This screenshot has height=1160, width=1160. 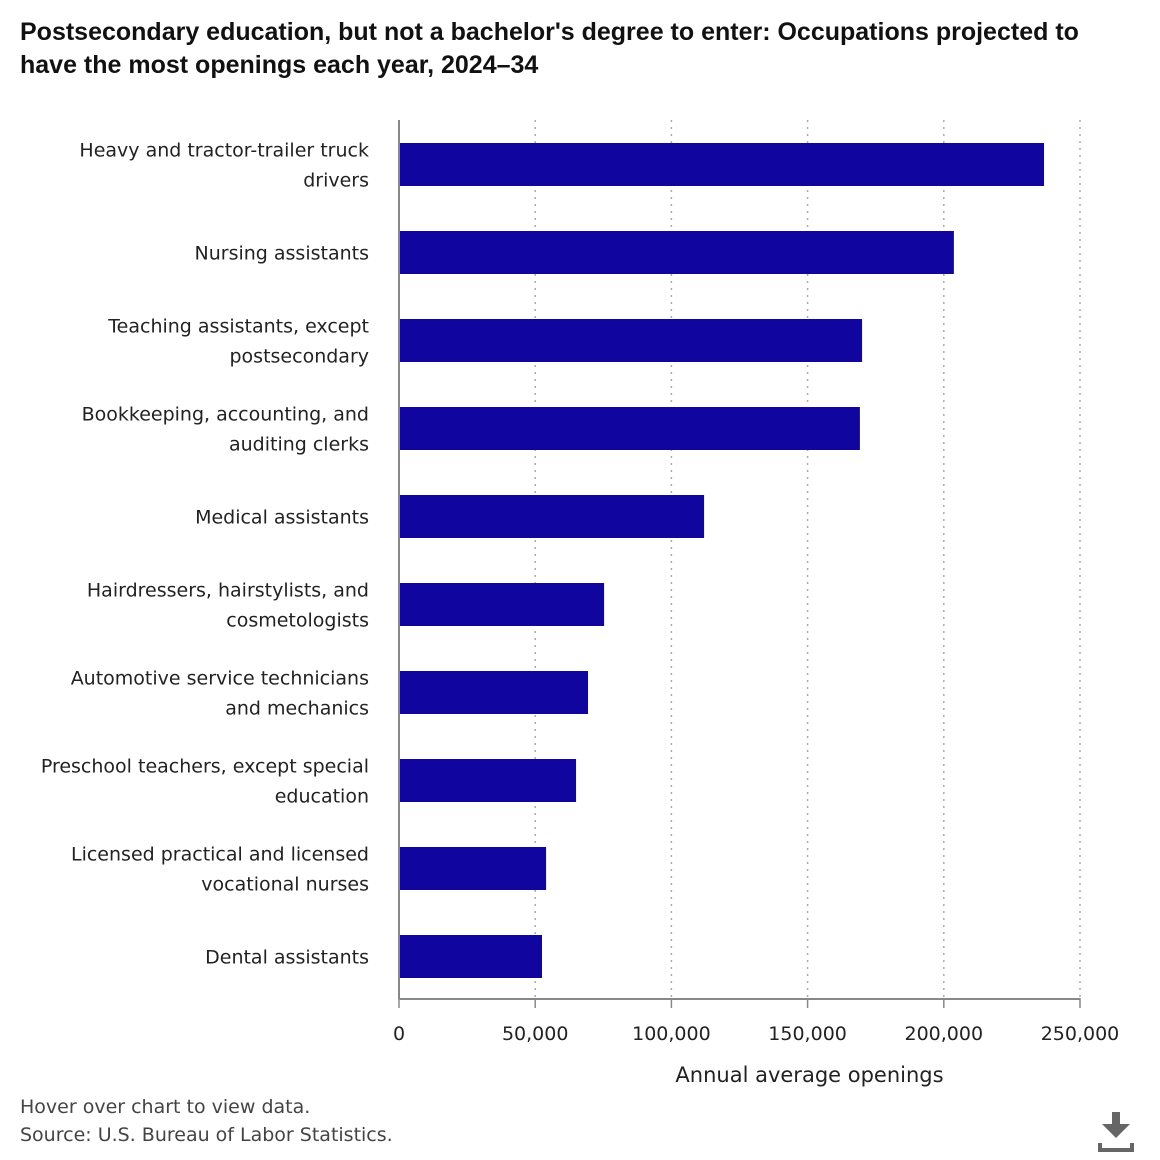 What do you see at coordinates (287, 958) in the screenshot?
I see `category-label: Dental assistants` at bounding box center [287, 958].